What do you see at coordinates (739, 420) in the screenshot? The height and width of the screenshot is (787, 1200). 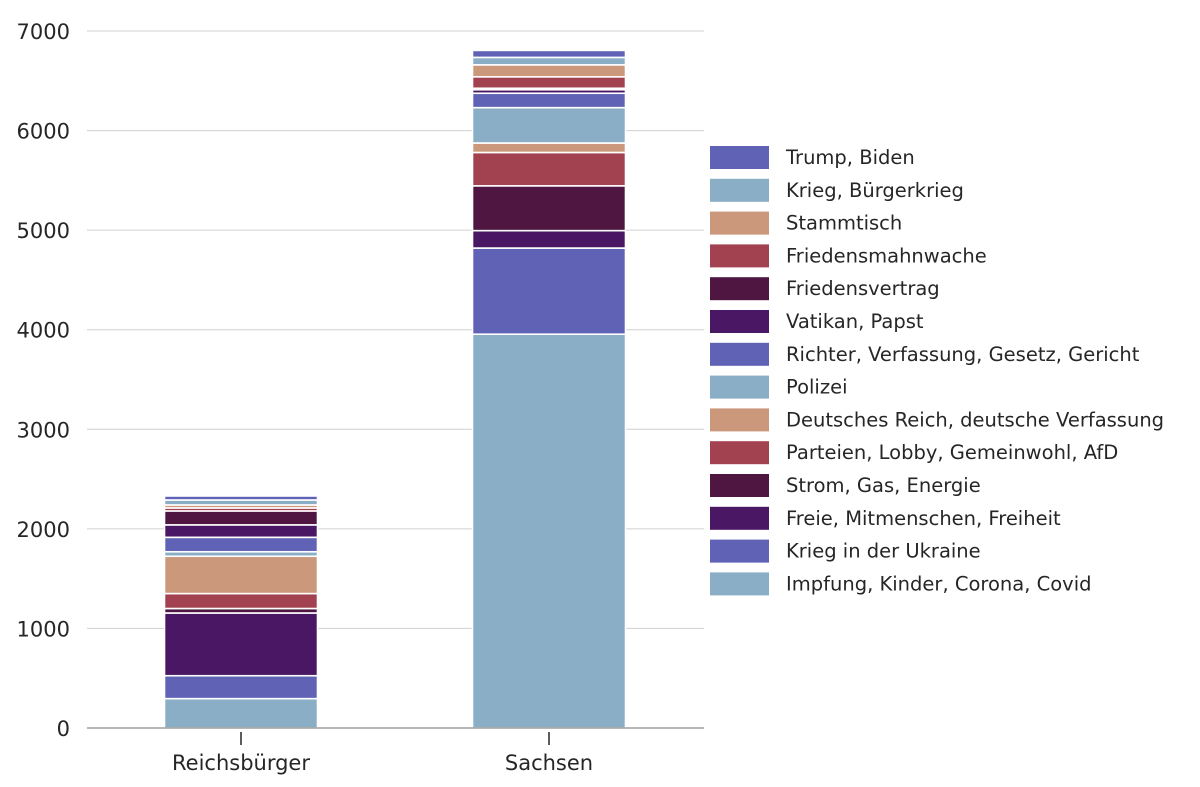 I see `legend-swatch-deutsches-reich-deutsche-verfassung` at bounding box center [739, 420].